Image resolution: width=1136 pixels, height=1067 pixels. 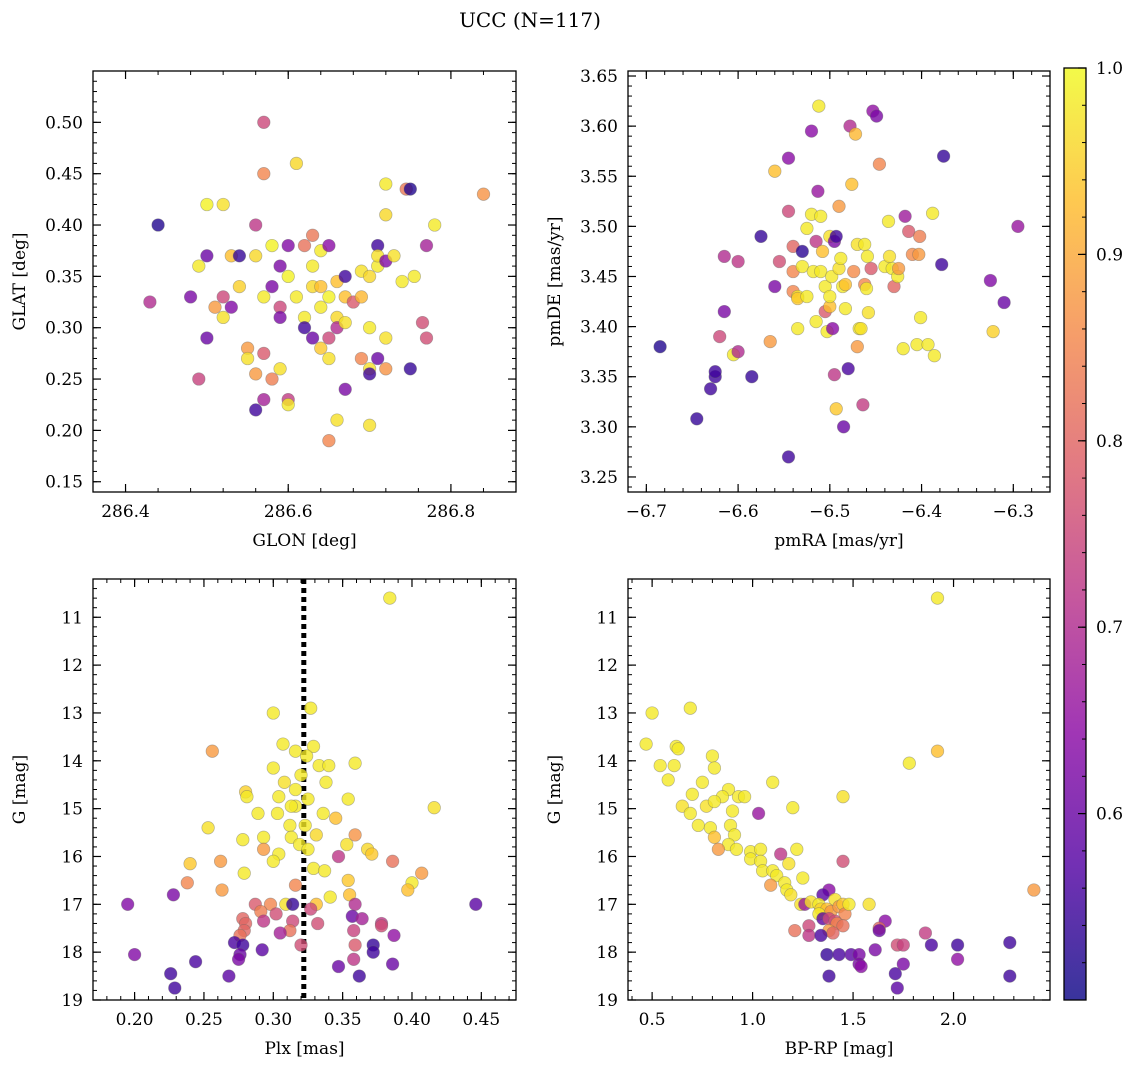 I want to click on x-tick-label: −6.5, so click(x=829, y=512).